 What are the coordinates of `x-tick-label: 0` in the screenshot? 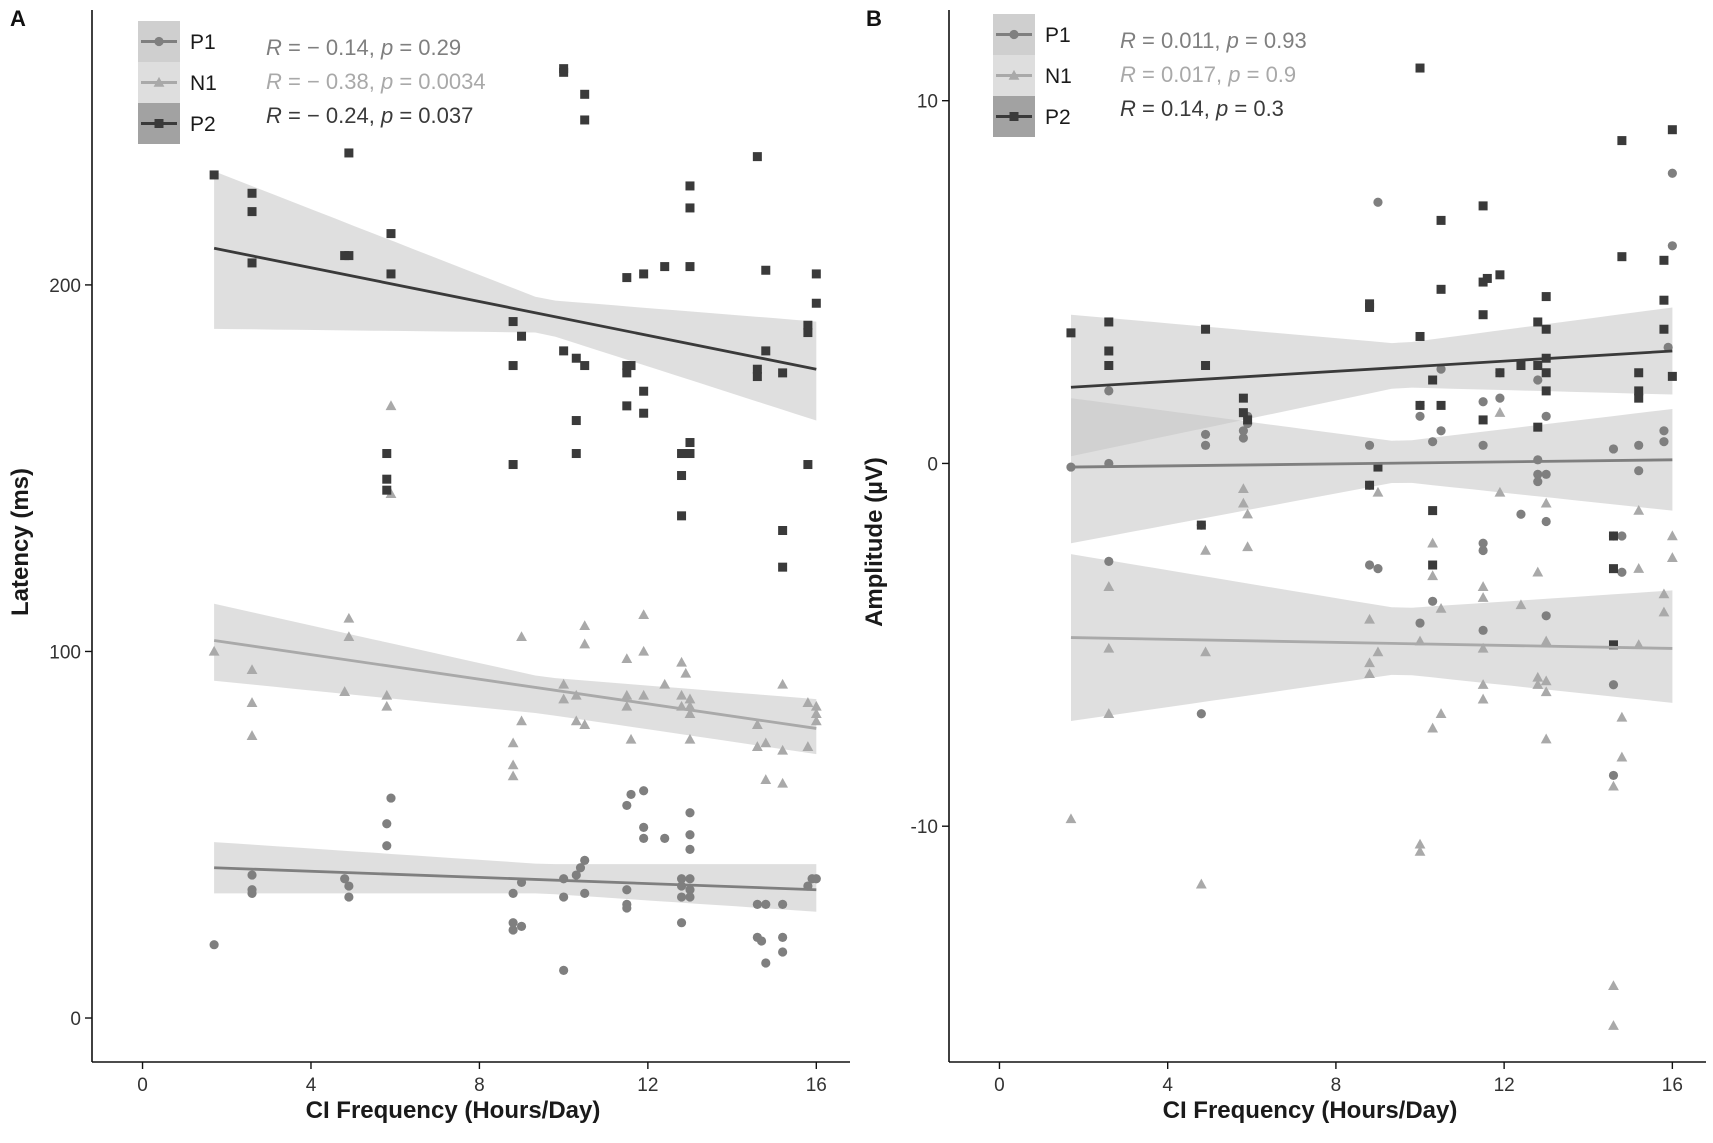 It's located at (142, 1085).